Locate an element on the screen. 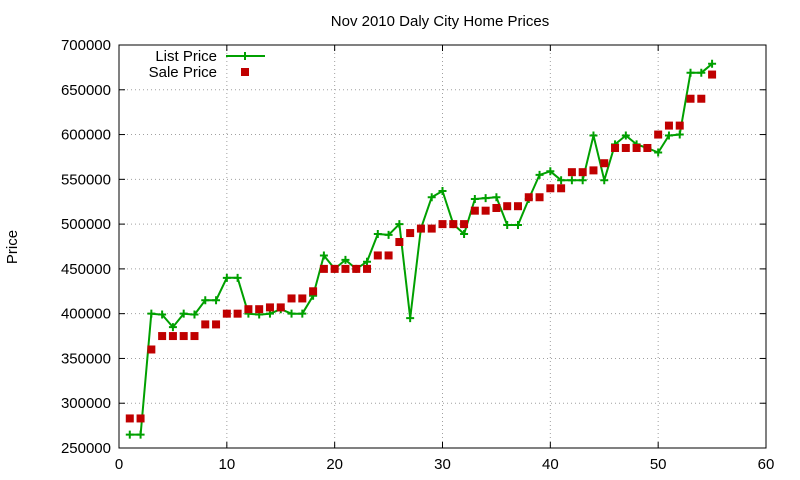 The height and width of the screenshot is (480, 800). y-axis-label: Price is located at coordinates (12, 247).